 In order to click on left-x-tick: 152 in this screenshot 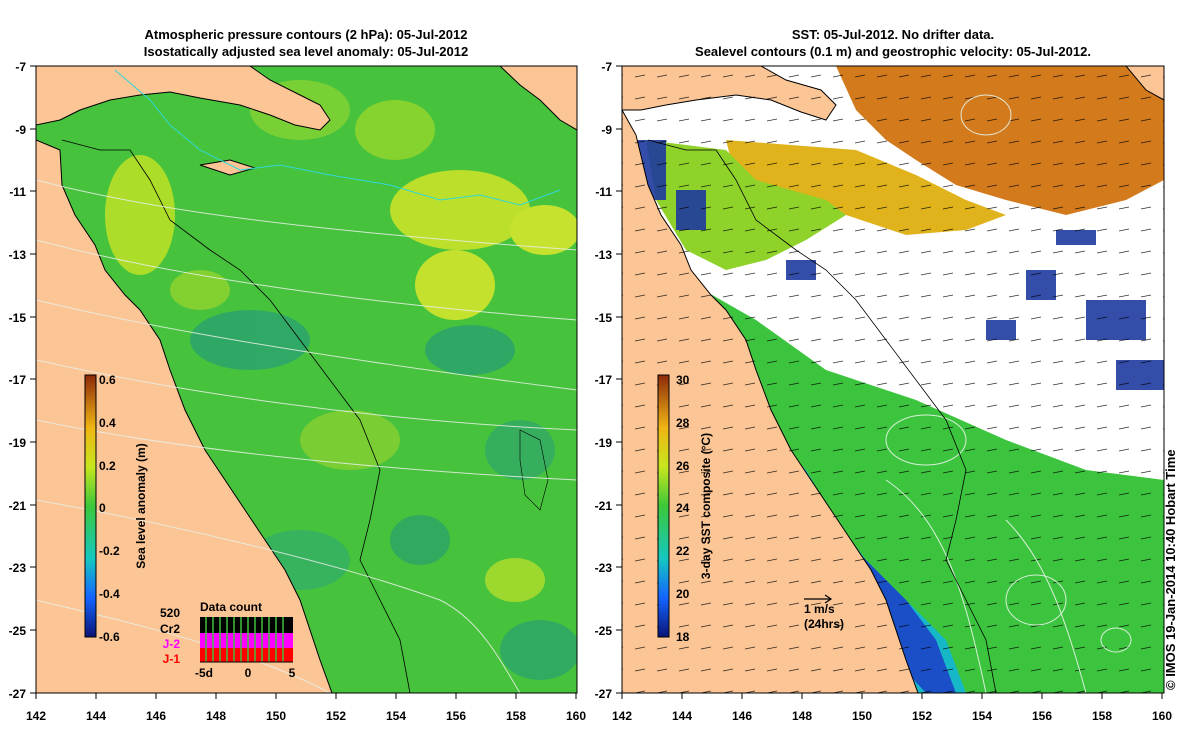, I will do `click(336, 716)`.